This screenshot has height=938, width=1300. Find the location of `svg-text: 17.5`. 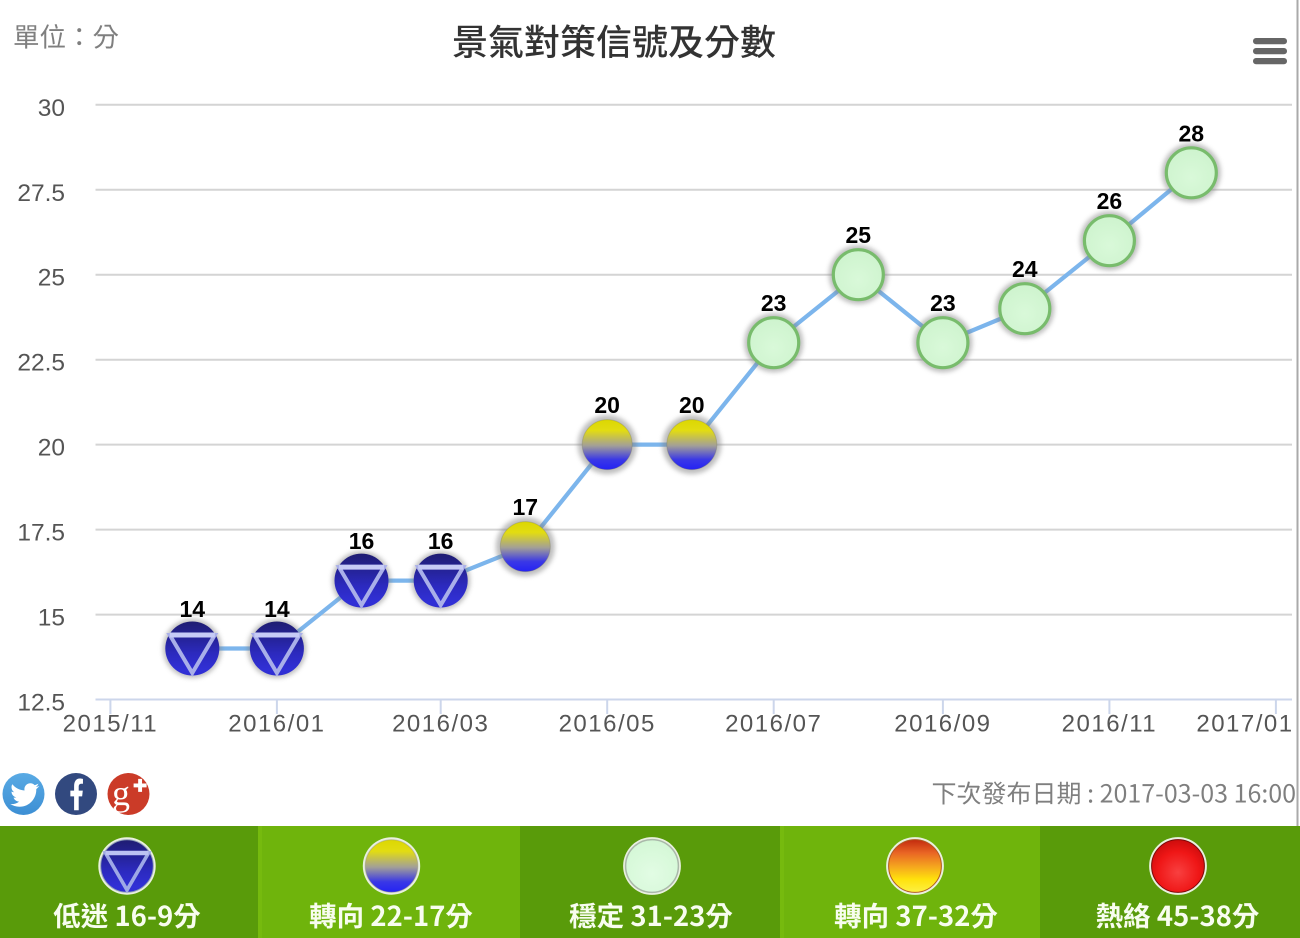

svg-text: 17.5 is located at coordinates (41, 533).